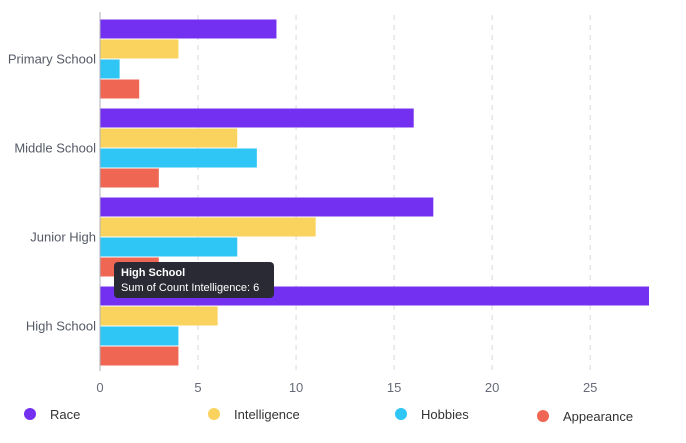  Describe the element at coordinates (110, 69) in the screenshot. I see `bar-primary-school-hobbies` at that location.